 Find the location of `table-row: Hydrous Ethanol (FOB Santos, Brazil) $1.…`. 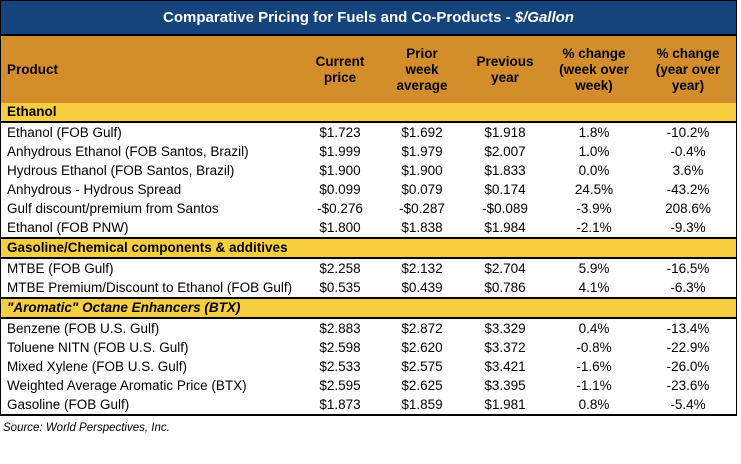

table-row: Hydrous Ethanol (FOB Santos, Brazil) $1.… is located at coordinates (368, 170).